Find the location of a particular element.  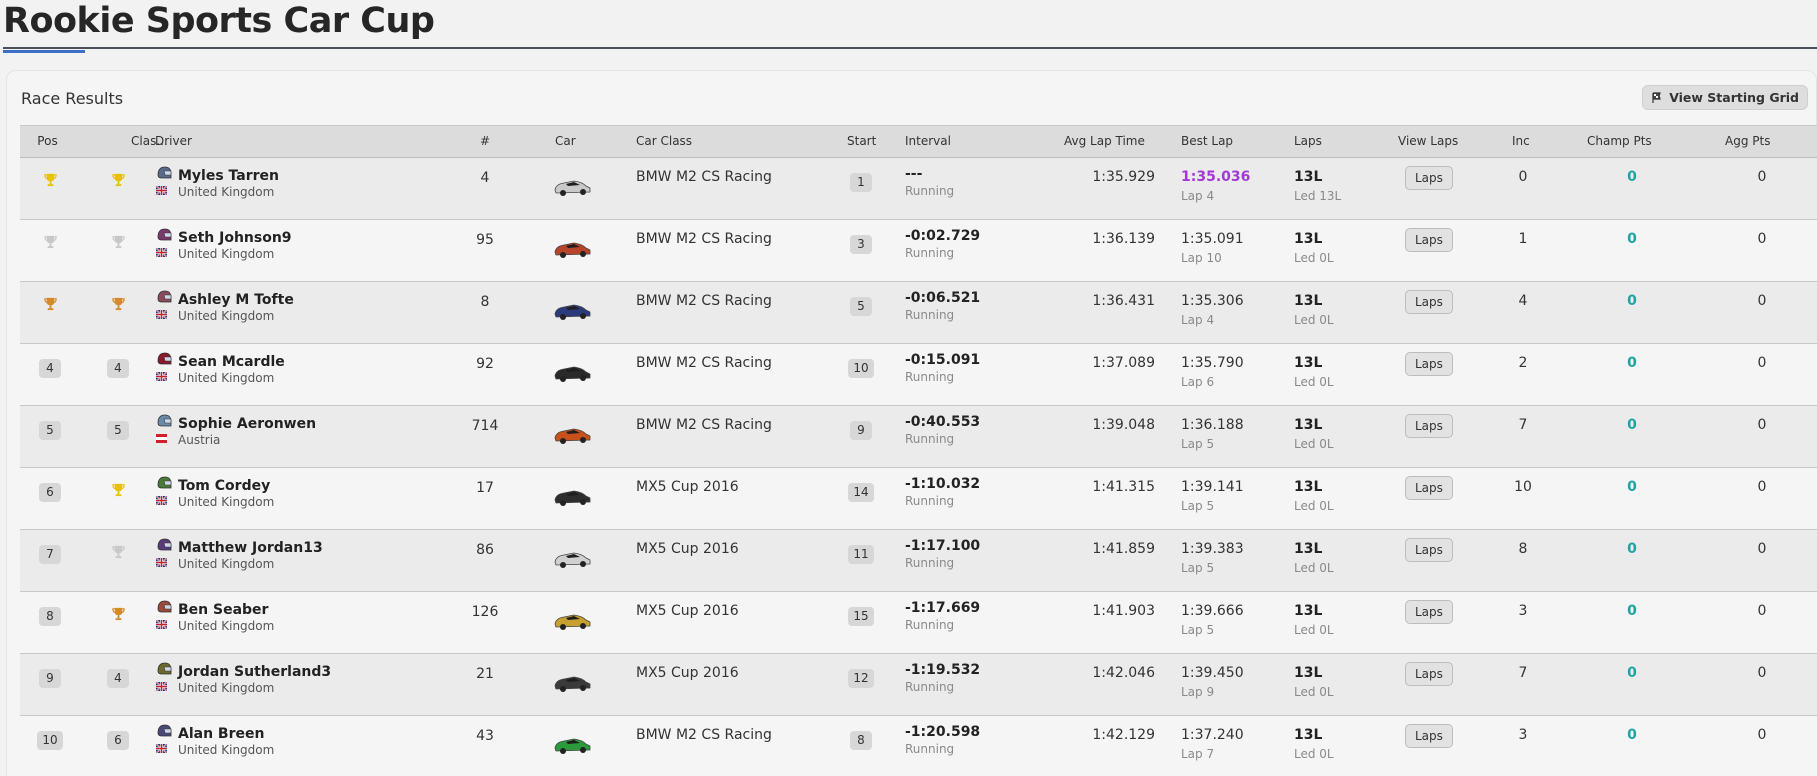

incidents: 7 is located at coordinates (1523, 425).